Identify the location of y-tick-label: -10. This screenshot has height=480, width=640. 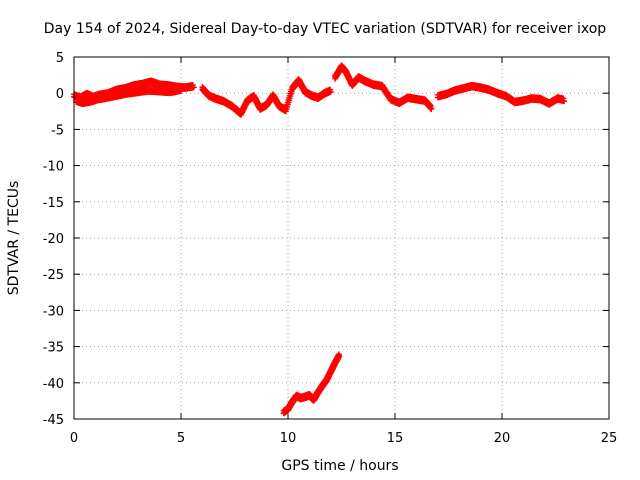
(53, 167).